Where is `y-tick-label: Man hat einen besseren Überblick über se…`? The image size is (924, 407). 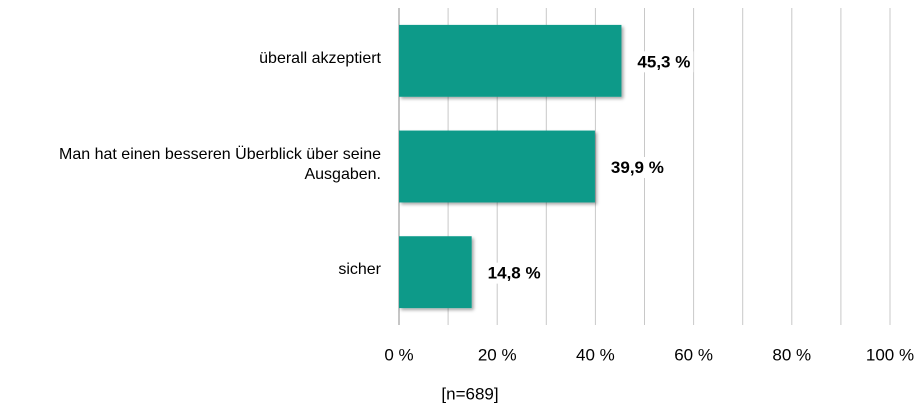 y-tick-label: Man hat einen besseren Überblick über se… is located at coordinates (220, 164).